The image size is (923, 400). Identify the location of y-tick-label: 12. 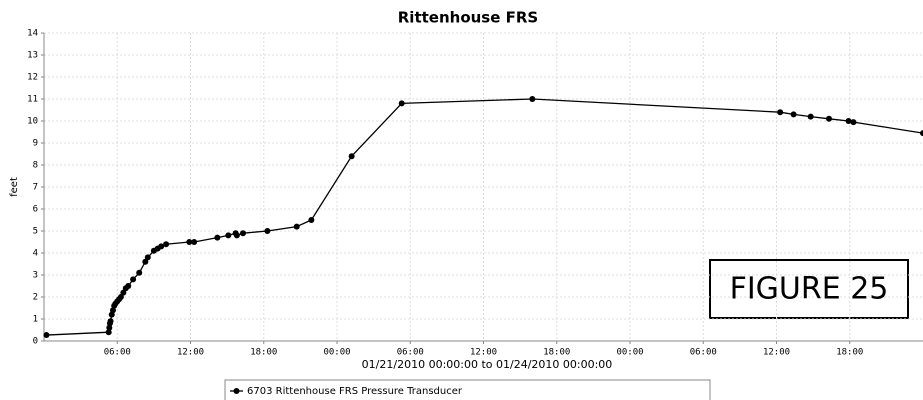
(32, 78).